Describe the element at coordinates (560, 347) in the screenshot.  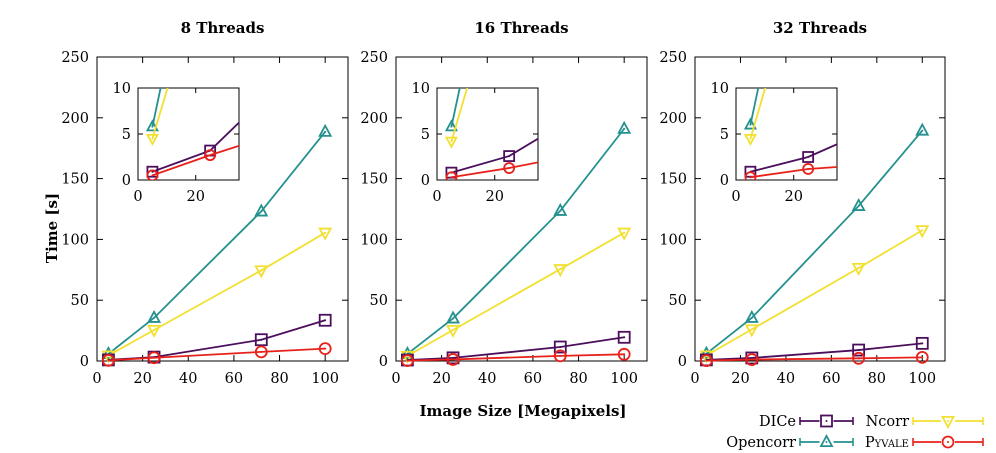
I see `point-dice` at that location.